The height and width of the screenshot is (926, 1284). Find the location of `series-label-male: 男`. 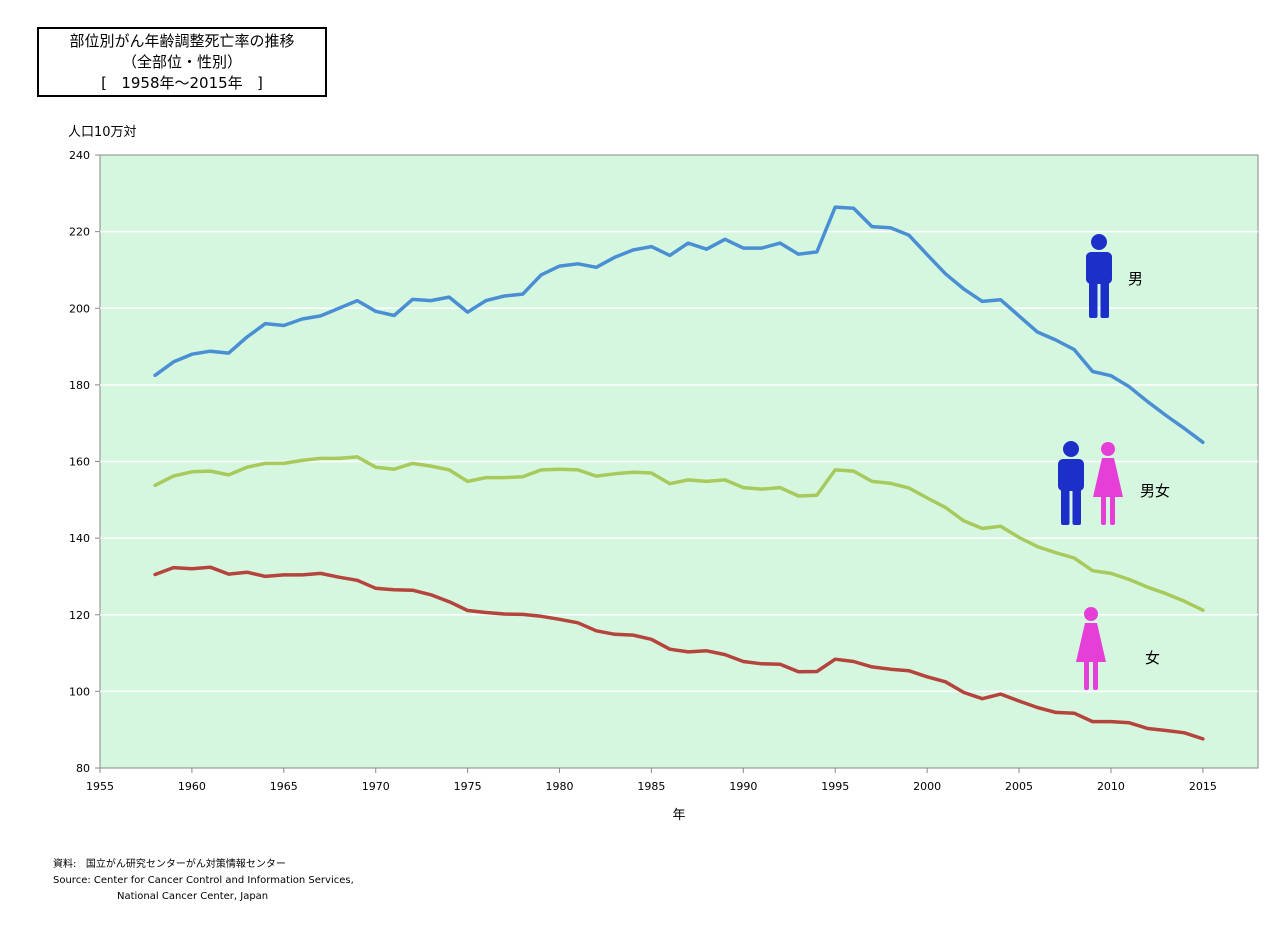

series-label-male: 男 is located at coordinates (1135, 279).